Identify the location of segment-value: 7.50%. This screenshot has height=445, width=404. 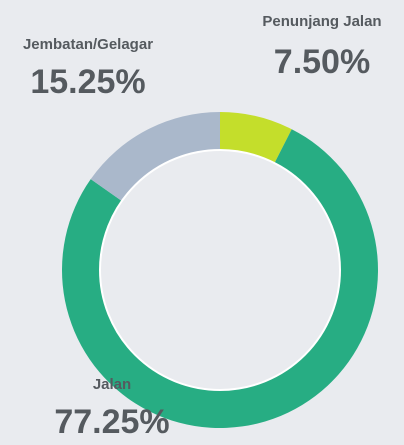
(322, 62).